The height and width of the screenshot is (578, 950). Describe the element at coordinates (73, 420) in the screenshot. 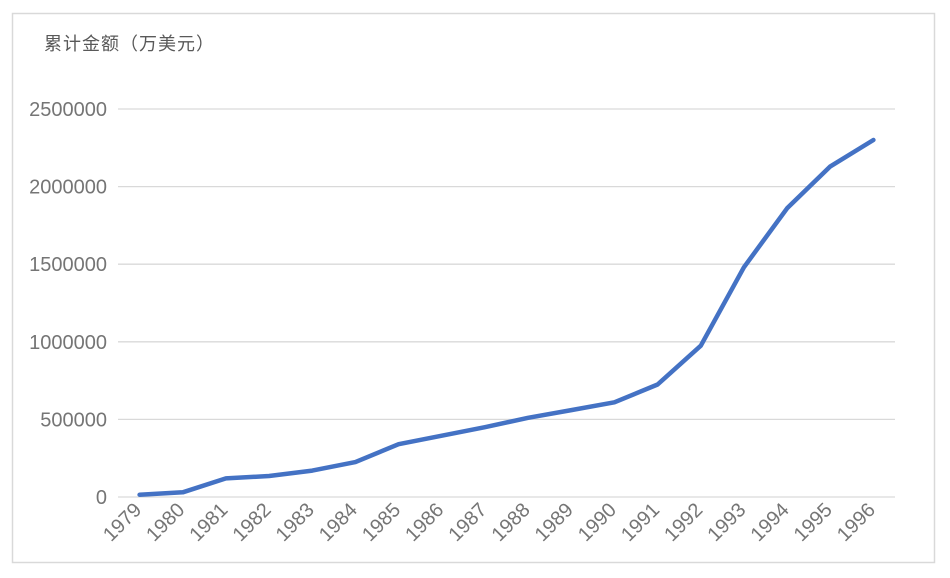

I see `y-axis-tick-label: 500000` at that location.